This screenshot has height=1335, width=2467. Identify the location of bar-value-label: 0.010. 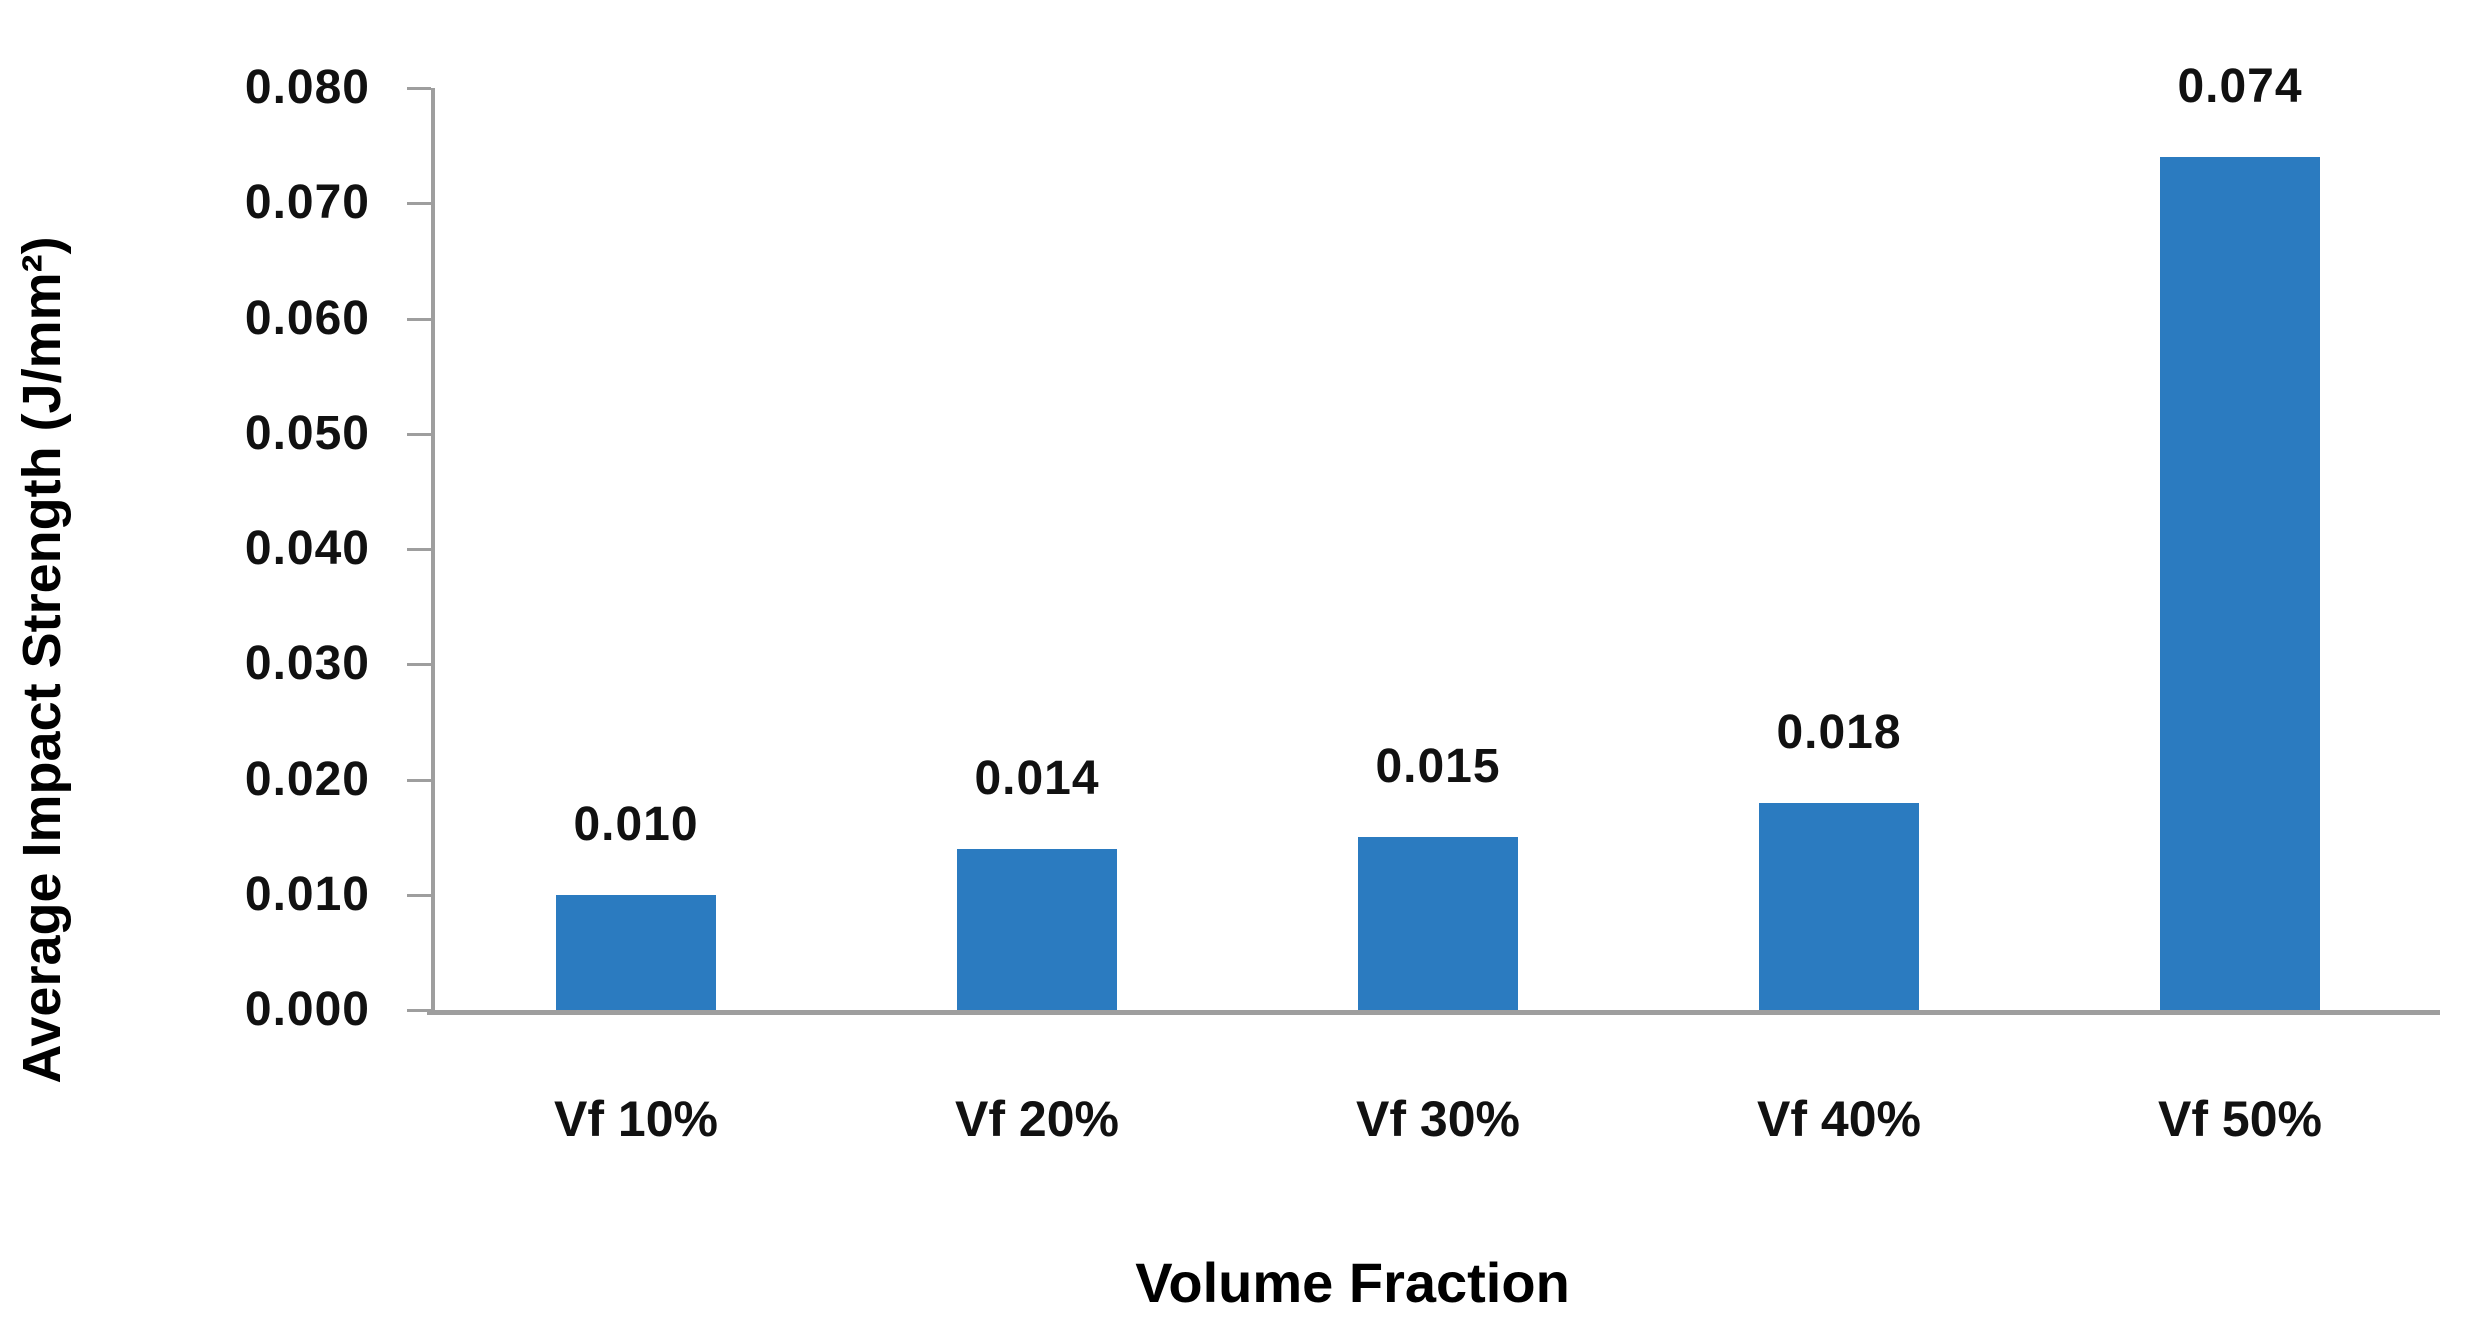
(636, 824).